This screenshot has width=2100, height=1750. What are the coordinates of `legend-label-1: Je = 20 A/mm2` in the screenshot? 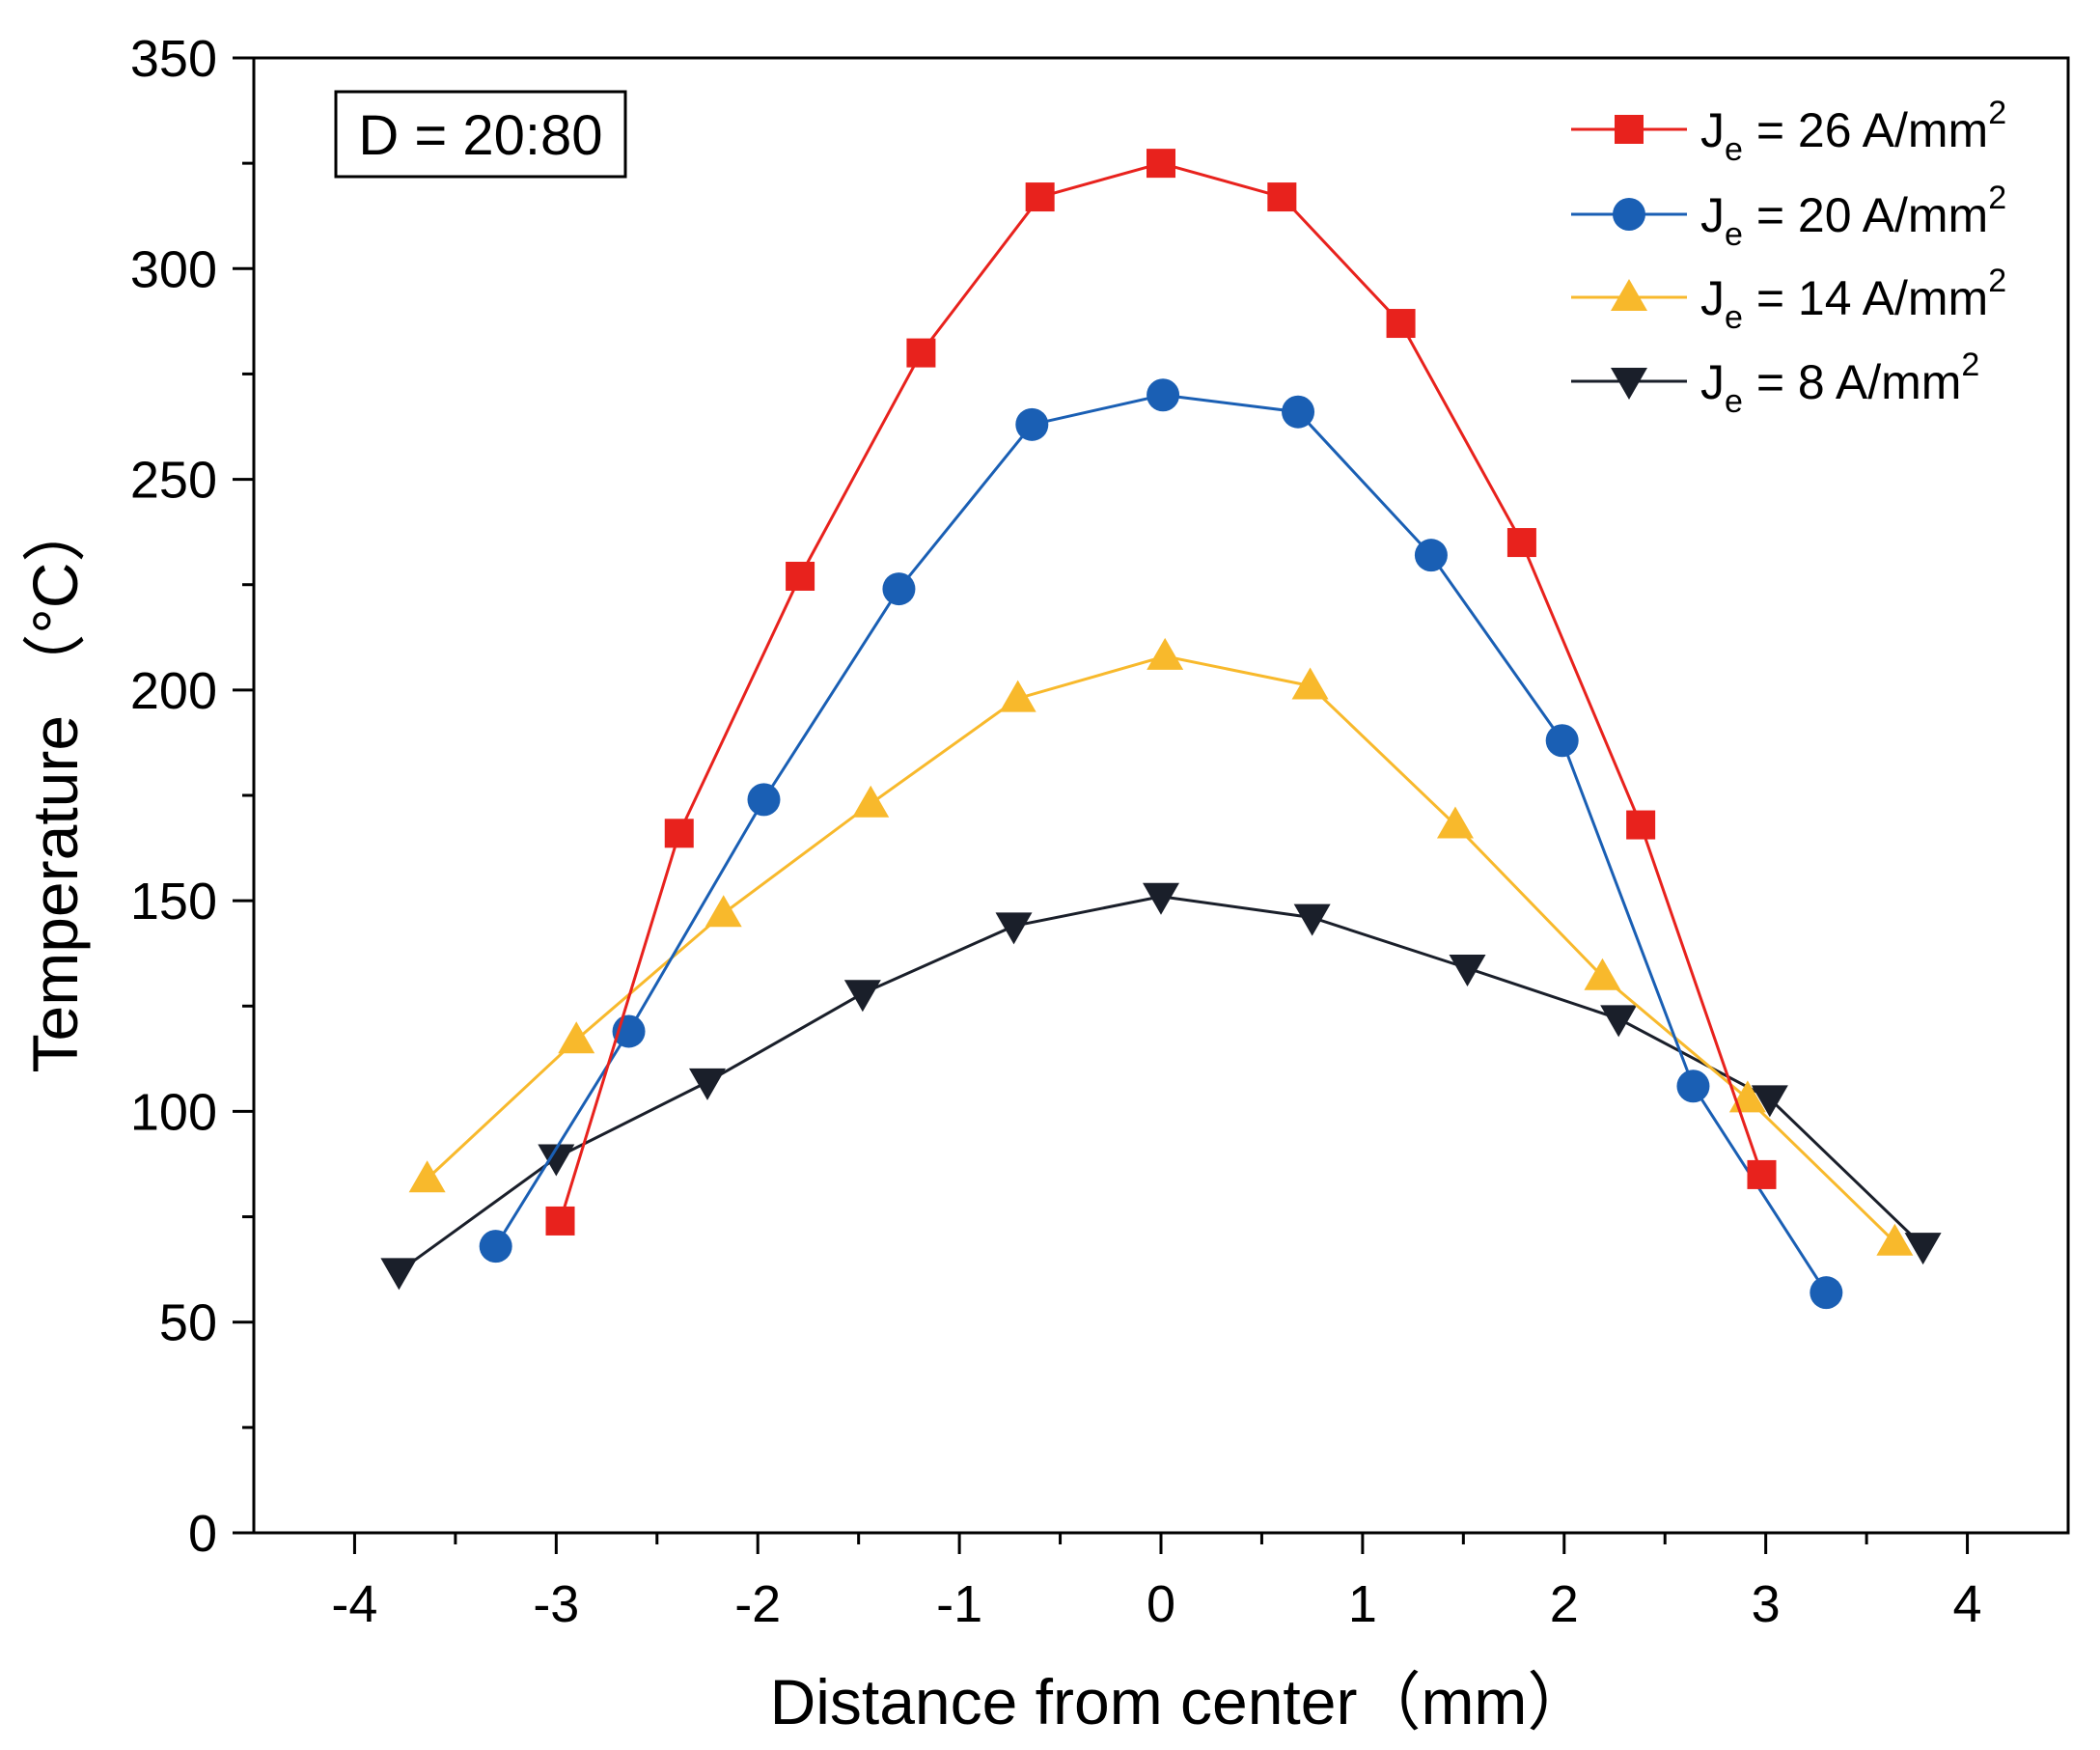 It's located at (1853, 216).